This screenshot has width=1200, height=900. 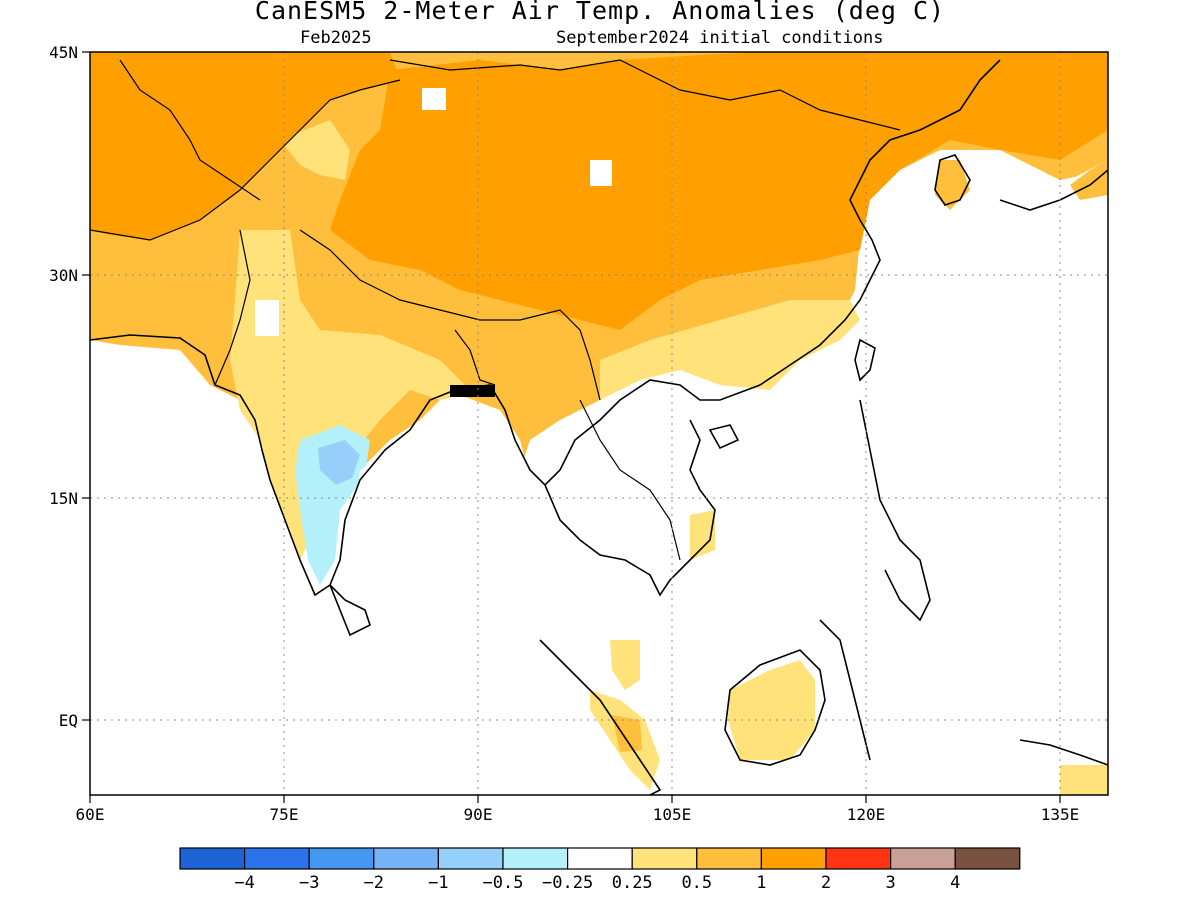 I want to click on colorbar-label: −4, so click(x=244, y=883).